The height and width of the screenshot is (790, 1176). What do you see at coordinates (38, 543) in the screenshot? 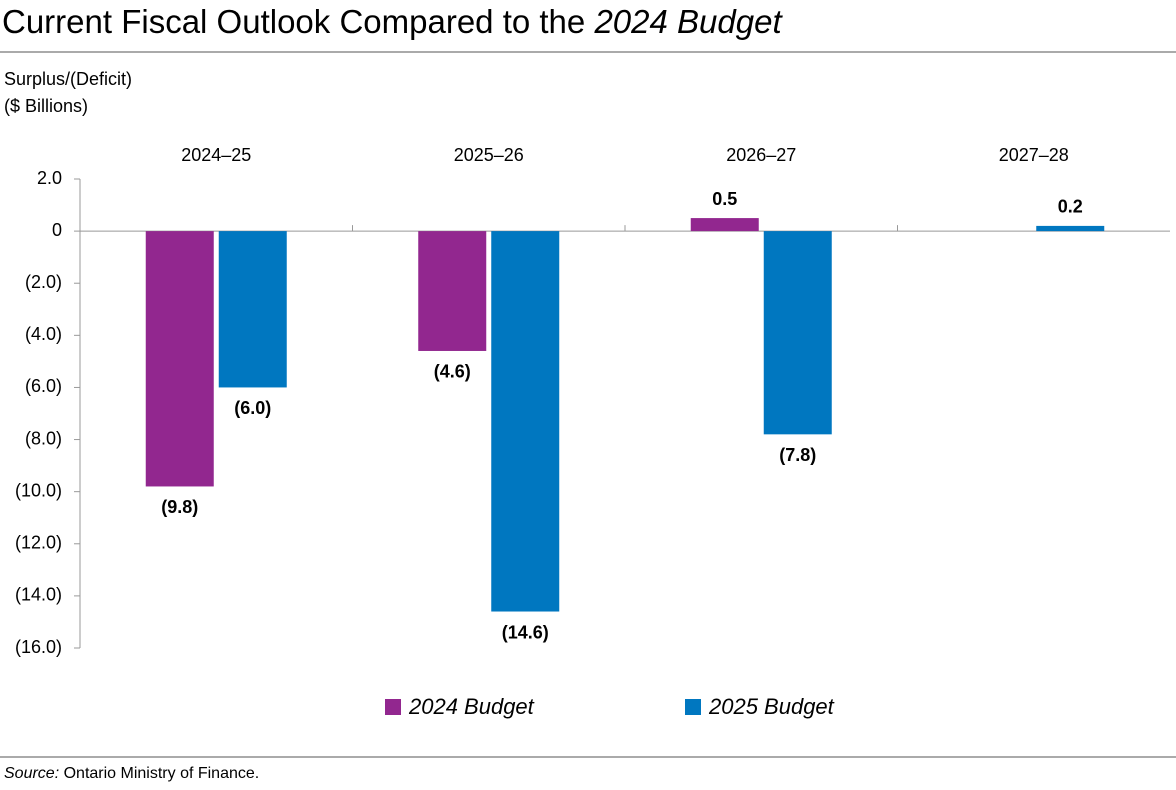
I see `y-tick-label: (12.0)` at bounding box center [38, 543].